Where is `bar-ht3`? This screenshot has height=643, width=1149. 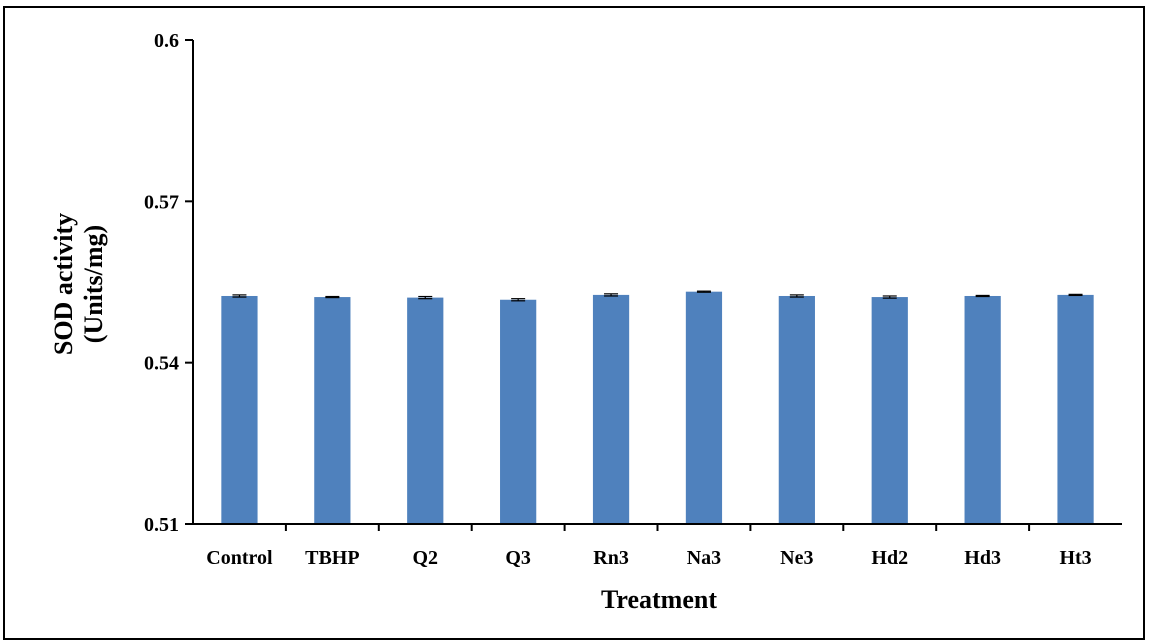
bar-ht3 is located at coordinates (1075, 409).